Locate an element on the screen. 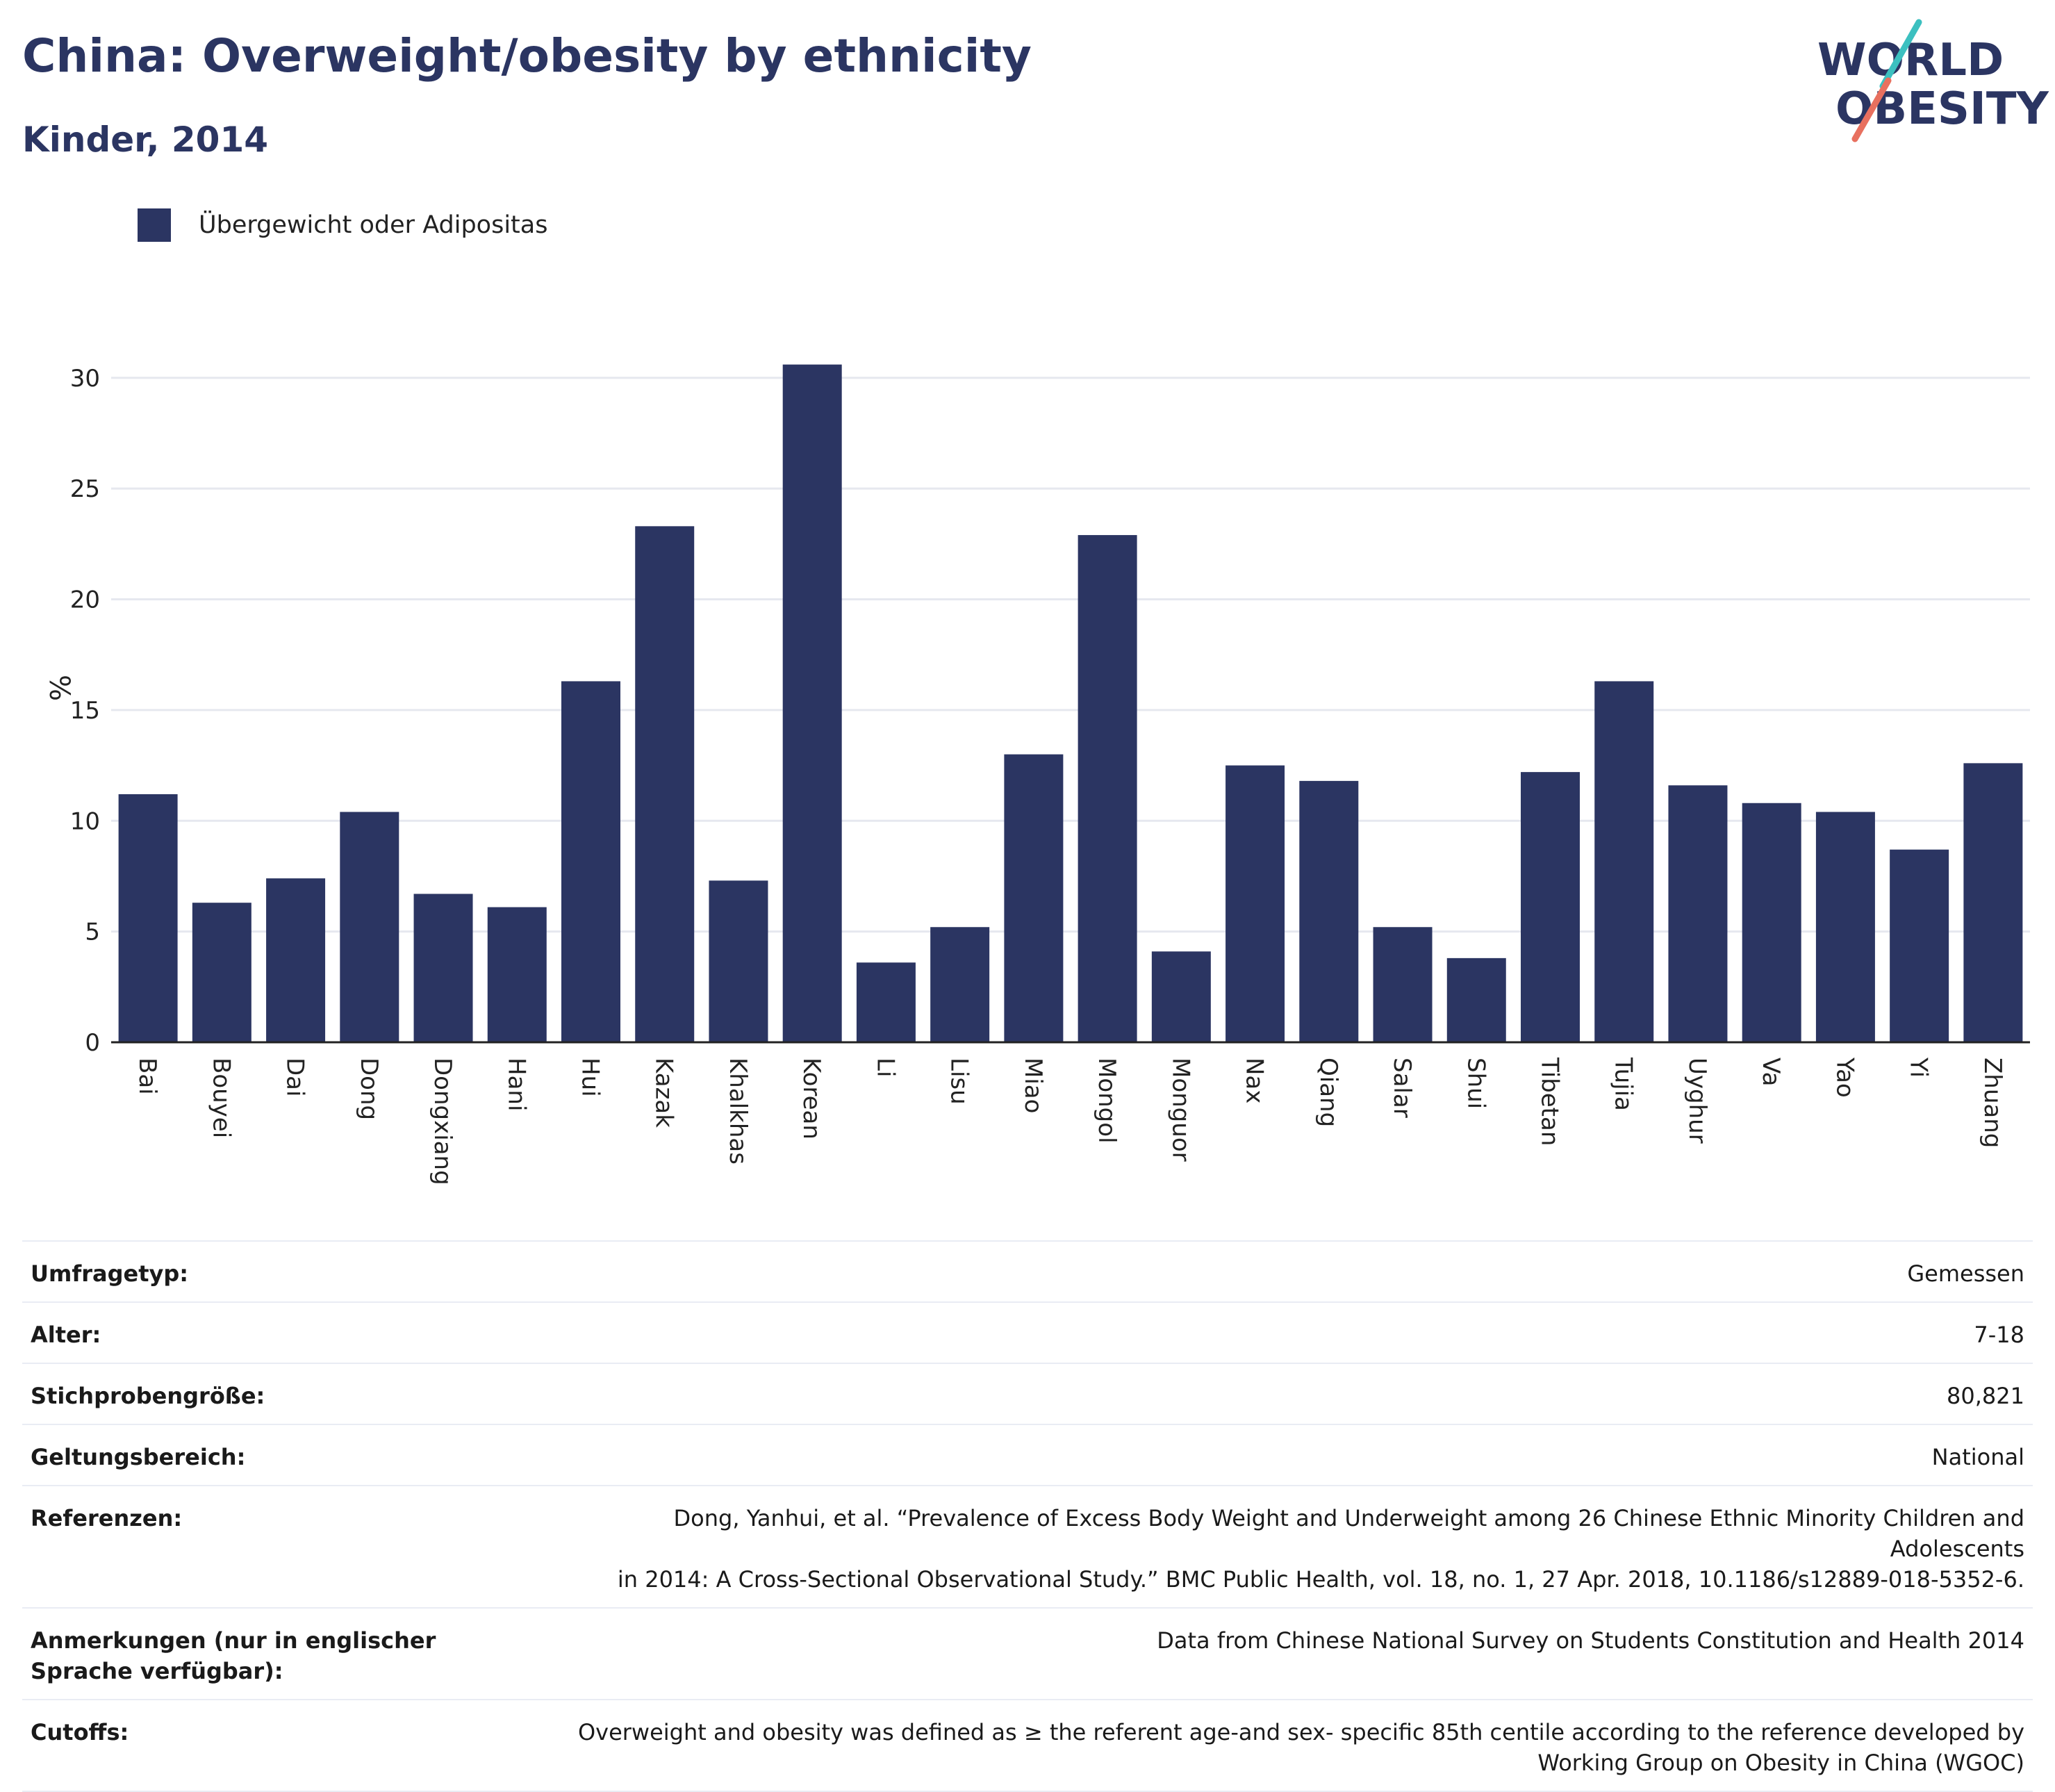 The width and height of the screenshot is (2055, 1792). x-tick-label: Nax is located at coordinates (1255, 1080).